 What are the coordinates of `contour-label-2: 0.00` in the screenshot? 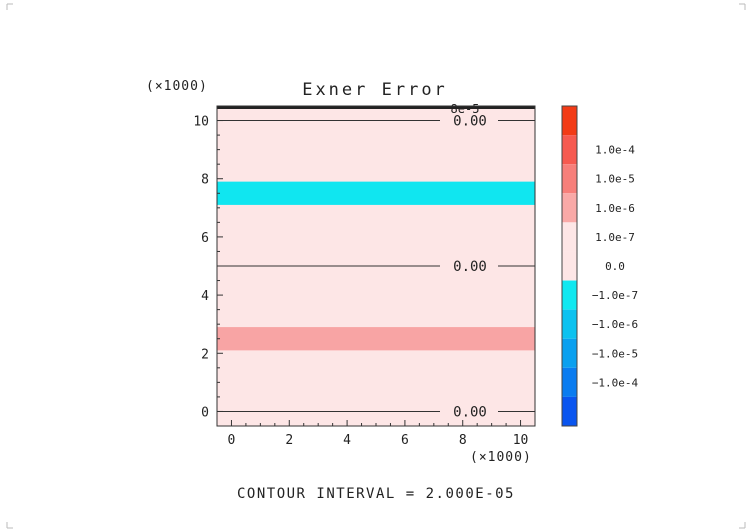 It's located at (470, 122).